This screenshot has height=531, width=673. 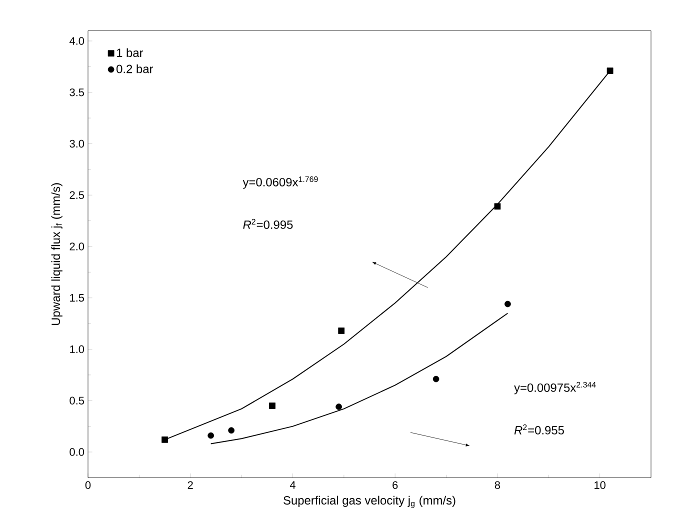 What do you see at coordinates (77, 144) in the screenshot?
I see `y-tick-label: 3.0` at bounding box center [77, 144].